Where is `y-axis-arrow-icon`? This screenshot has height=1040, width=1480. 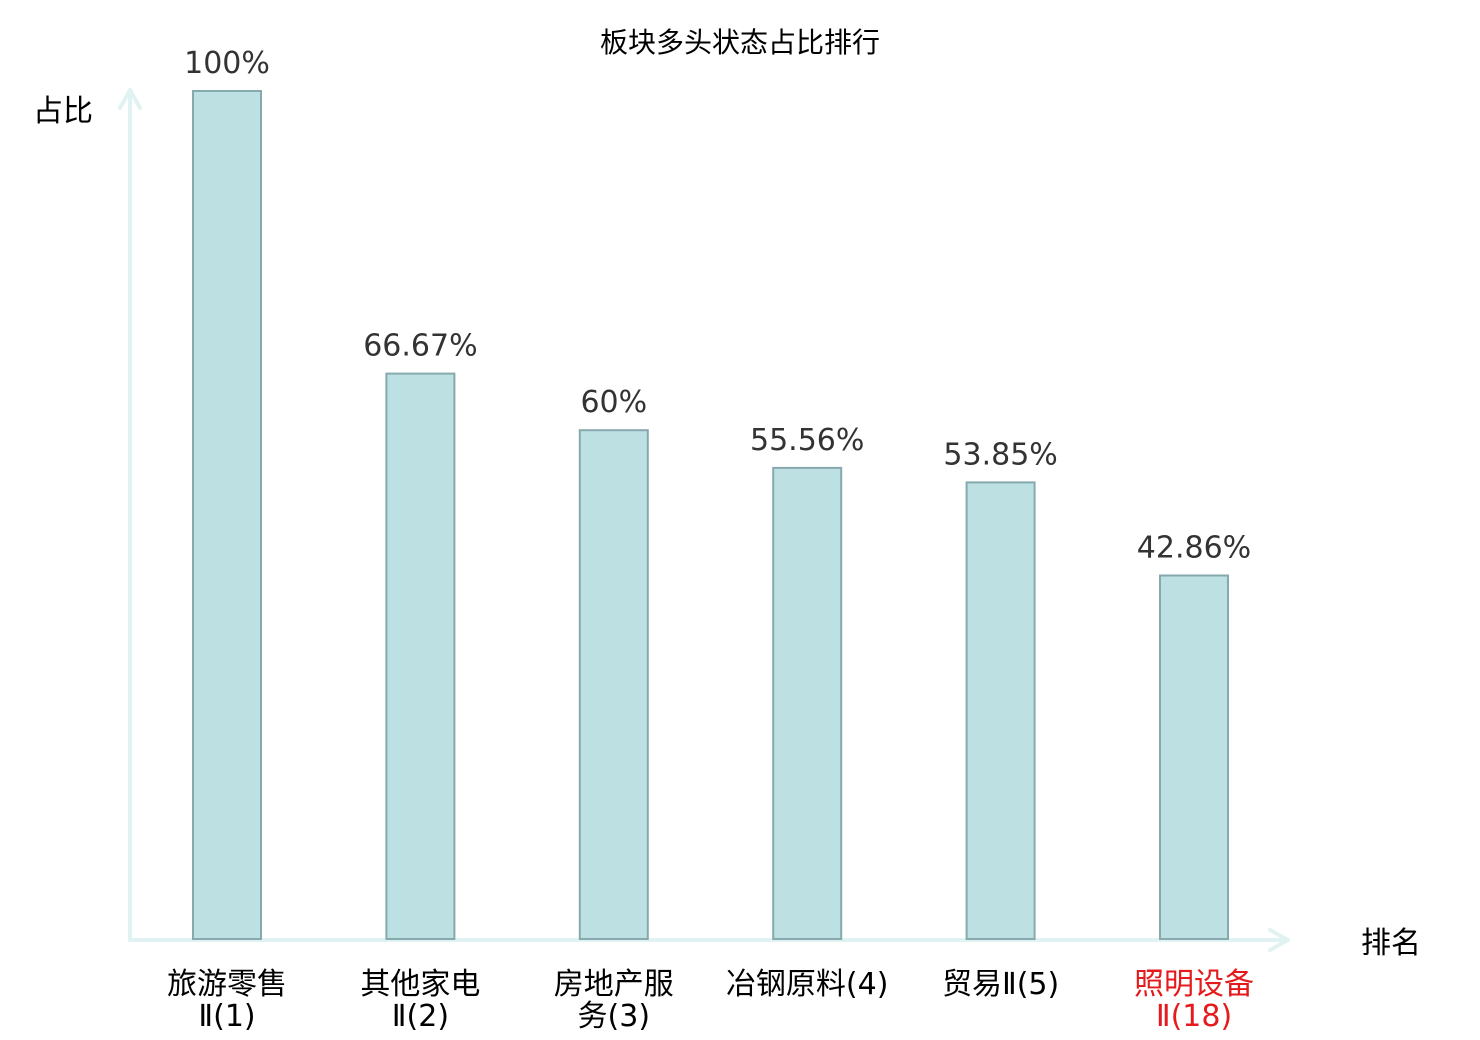 y-axis-arrow-icon is located at coordinates (130, 99).